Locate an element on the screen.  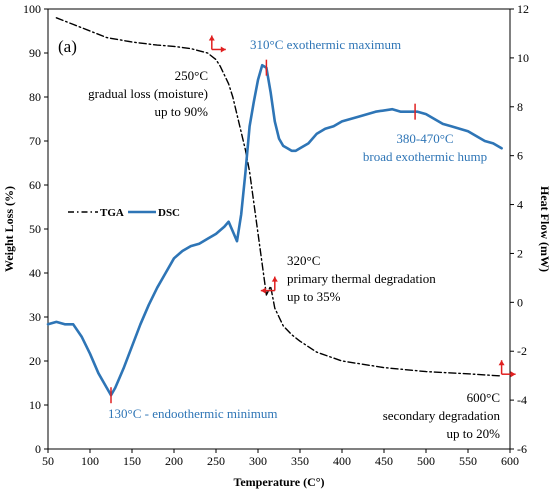
y-right-tick-label: 8 is located at coordinates (520, 107).